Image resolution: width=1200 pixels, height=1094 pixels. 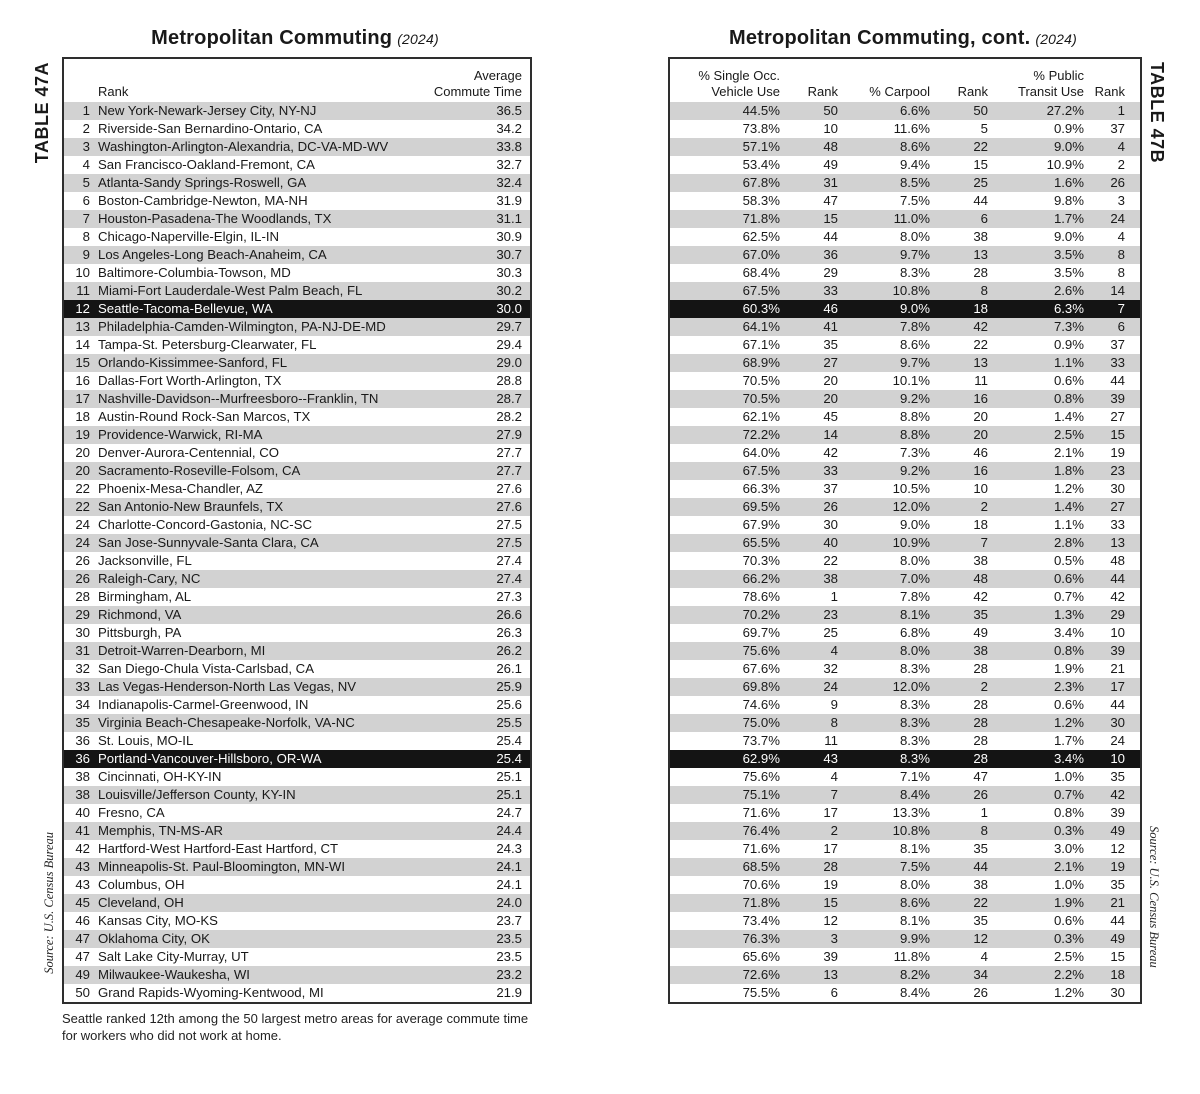 I want to click on table-row: 16 Dallas-Fort Worth-Arlington, TX 28.8, so click(x=297, y=381).